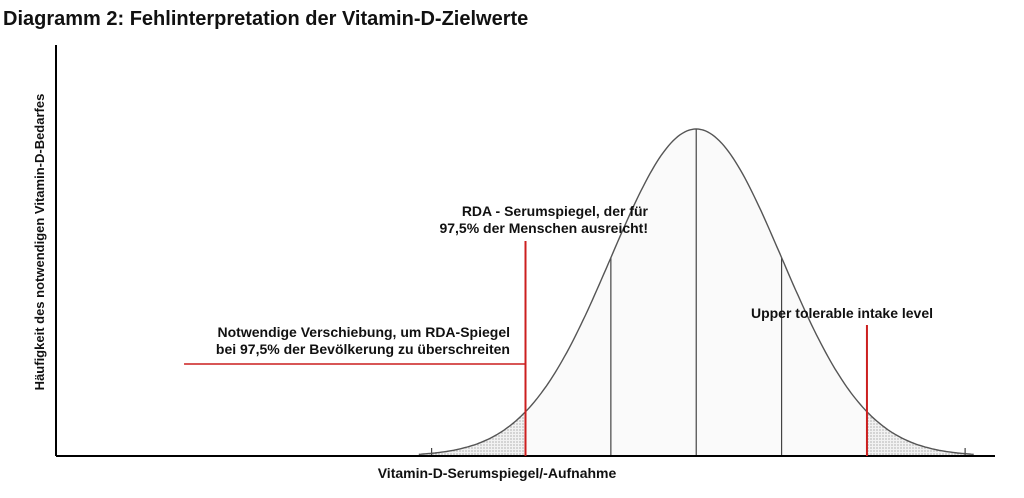 This screenshot has height=498, width=1024. What do you see at coordinates (364, 332) in the screenshot?
I see `shift-annotation: Notwendige Verschiebung, um RDA-Spiegel` at bounding box center [364, 332].